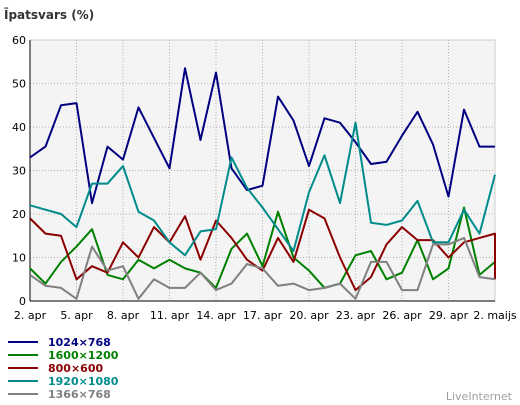 The height and width of the screenshot is (405, 520). I want to click on x-tick-label: 5. apr, so click(76, 315).